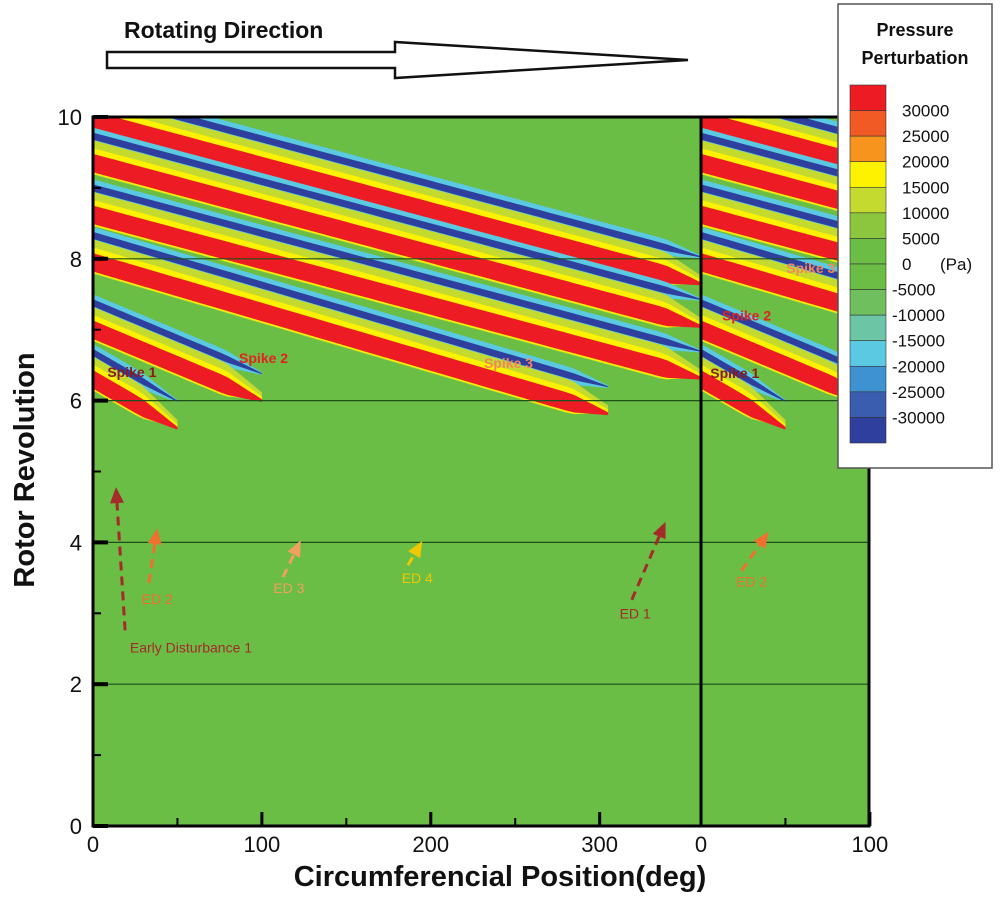 The width and height of the screenshot is (1000, 898). I want to click on legend-level-label: 0, so click(906, 264).